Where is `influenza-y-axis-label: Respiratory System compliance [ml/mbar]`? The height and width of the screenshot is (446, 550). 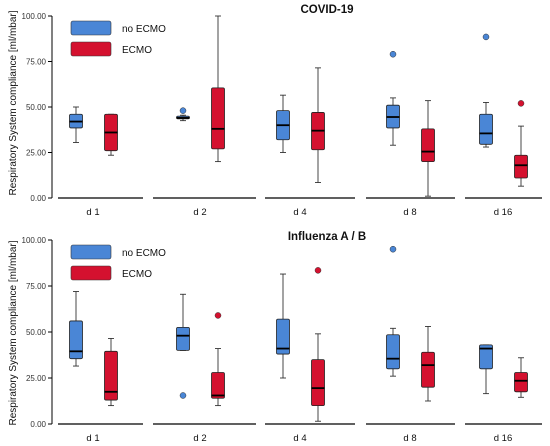
influenza-y-axis-label: Respiratory System compliance [ml/mbar] is located at coordinates (13, 332).